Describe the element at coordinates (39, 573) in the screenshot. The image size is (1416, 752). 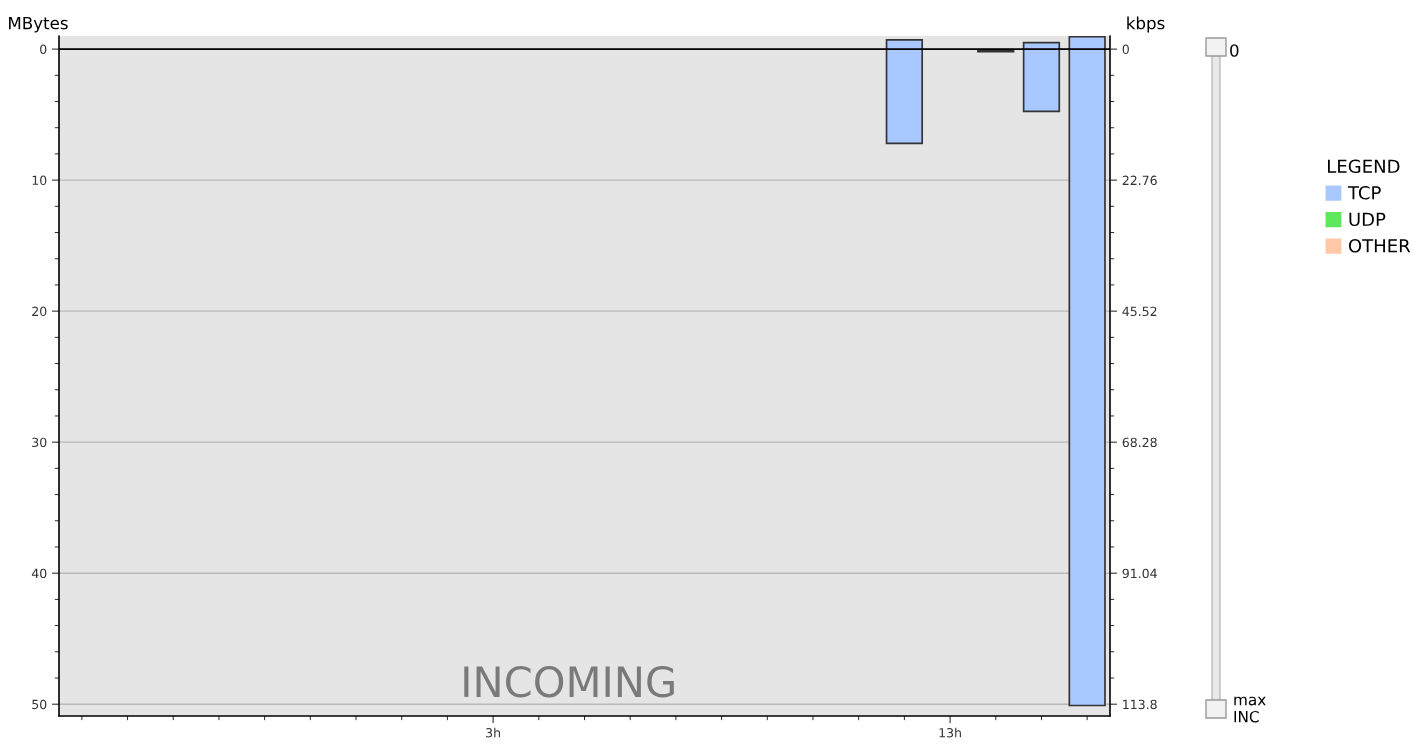
I see `y-tick-label: 40` at that location.